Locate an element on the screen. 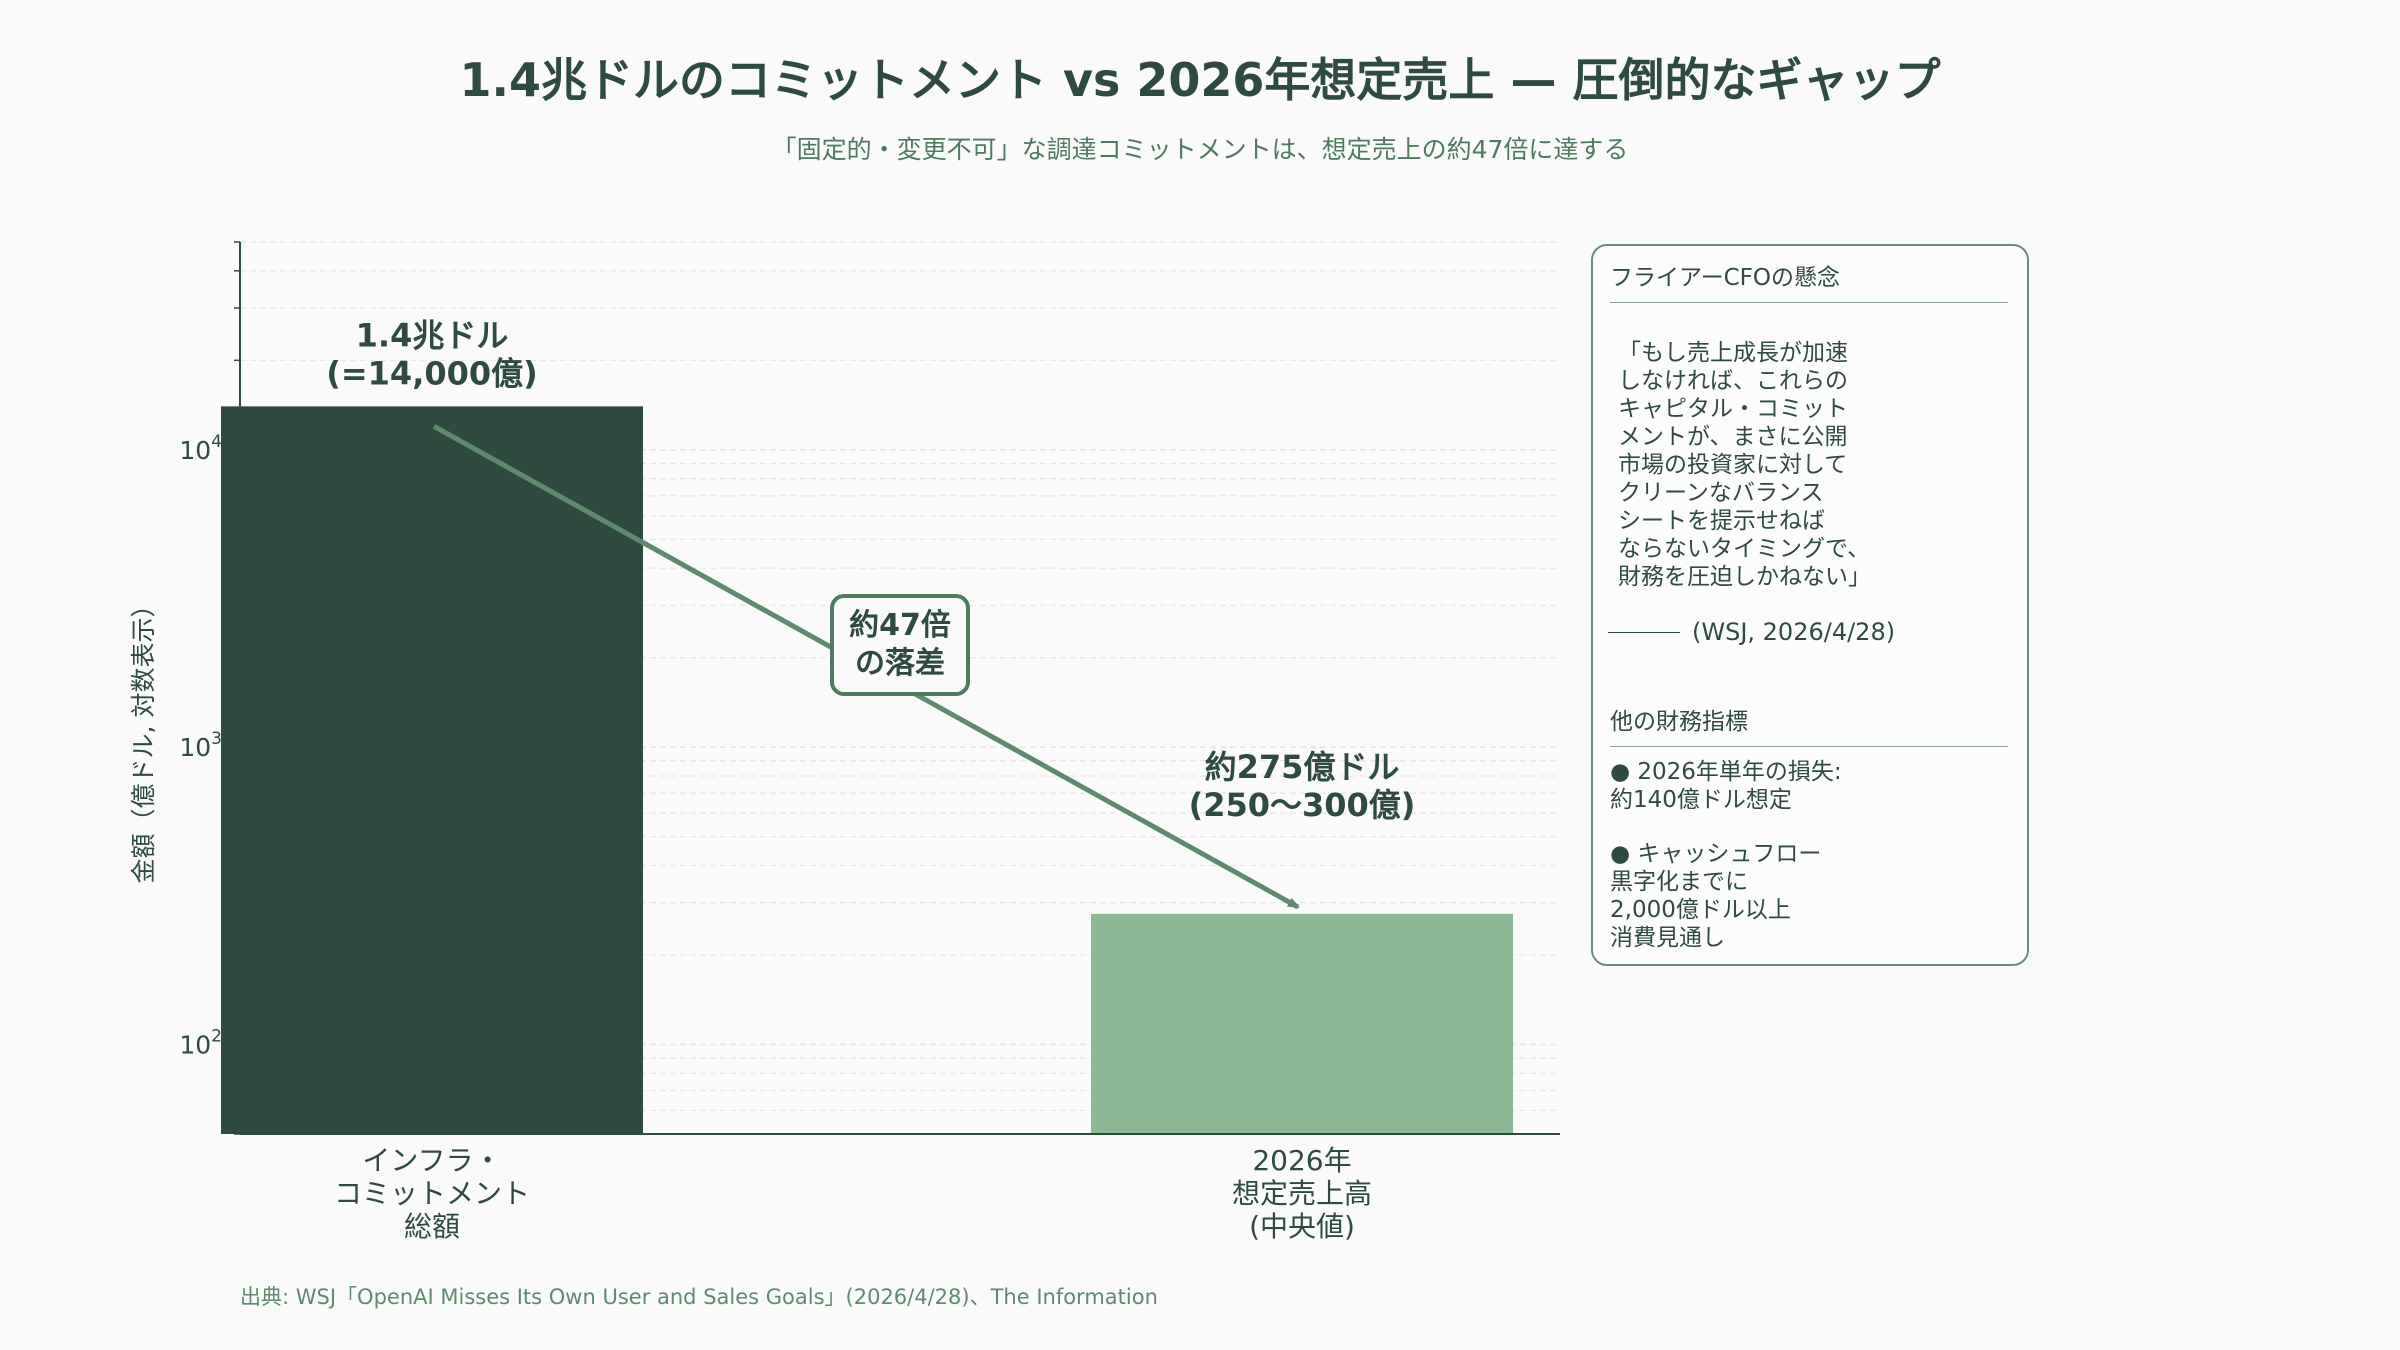 This screenshot has height=1350, width=2400. metric-item: ● キャッシュフロー 黒字化までに 2,000億ドル以上 消費見通し is located at coordinates (1716, 896).